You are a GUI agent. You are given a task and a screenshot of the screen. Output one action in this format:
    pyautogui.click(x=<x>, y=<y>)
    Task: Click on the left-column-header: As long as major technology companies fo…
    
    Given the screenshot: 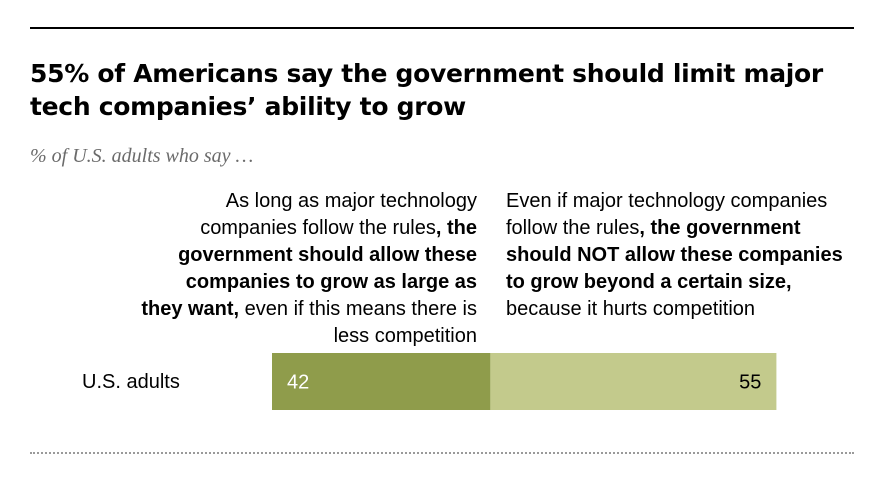 What is the action you would take?
    pyautogui.click(x=308, y=269)
    